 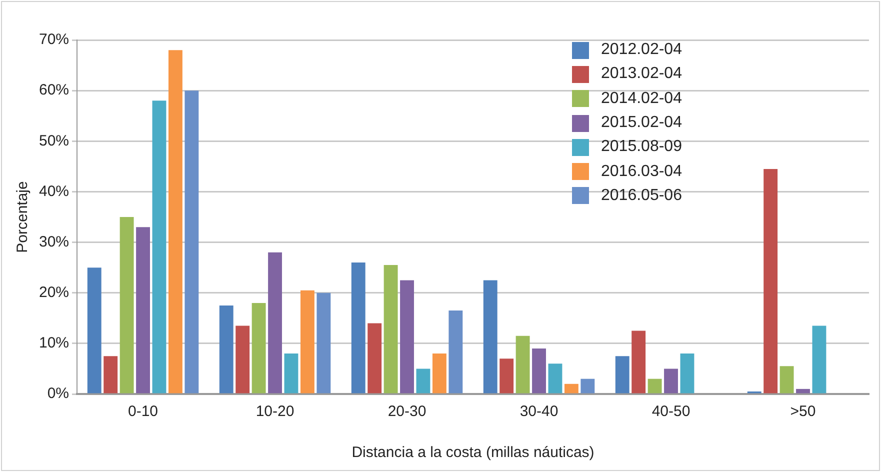 I want to click on legend-label: 2016.03-04, so click(x=641, y=171).